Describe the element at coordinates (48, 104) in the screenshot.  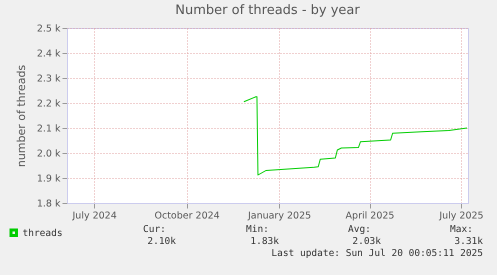
I see `y-tick-label: 2.2 k` at that location.